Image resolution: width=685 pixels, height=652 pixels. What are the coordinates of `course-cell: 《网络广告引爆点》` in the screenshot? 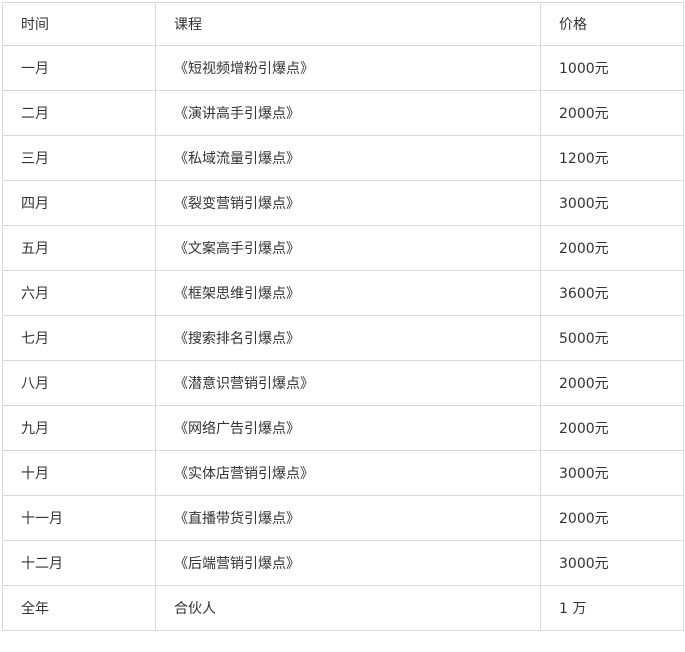 It's located at (348, 428).